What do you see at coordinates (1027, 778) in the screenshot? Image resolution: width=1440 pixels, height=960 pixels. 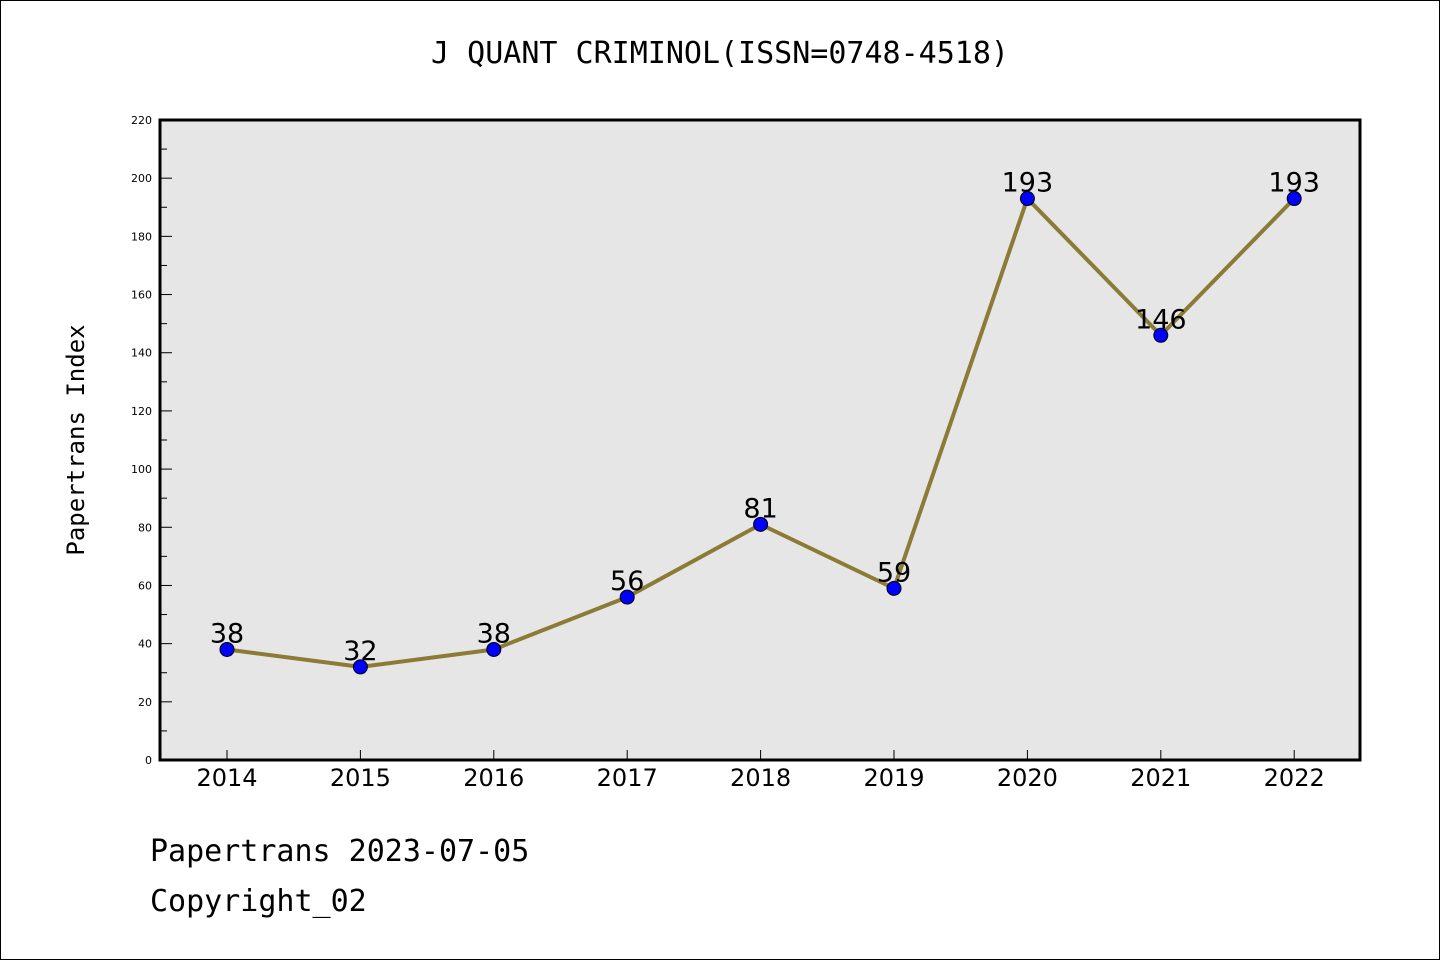 I see `x-tick-label: 2020` at bounding box center [1027, 778].